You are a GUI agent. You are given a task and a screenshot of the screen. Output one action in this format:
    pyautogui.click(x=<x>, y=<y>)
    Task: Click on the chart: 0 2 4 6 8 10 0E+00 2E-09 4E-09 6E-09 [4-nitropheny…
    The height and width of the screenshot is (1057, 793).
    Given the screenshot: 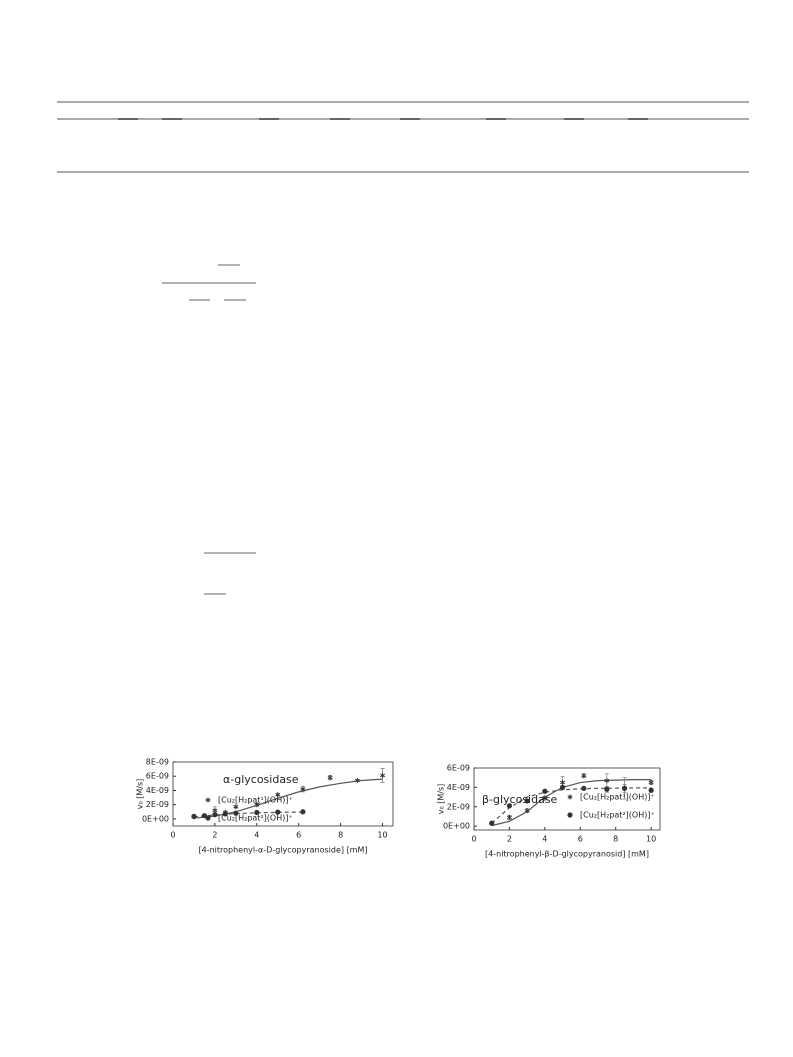 What is the action you would take?
    pyautogui.click(x=549, y=811)
    